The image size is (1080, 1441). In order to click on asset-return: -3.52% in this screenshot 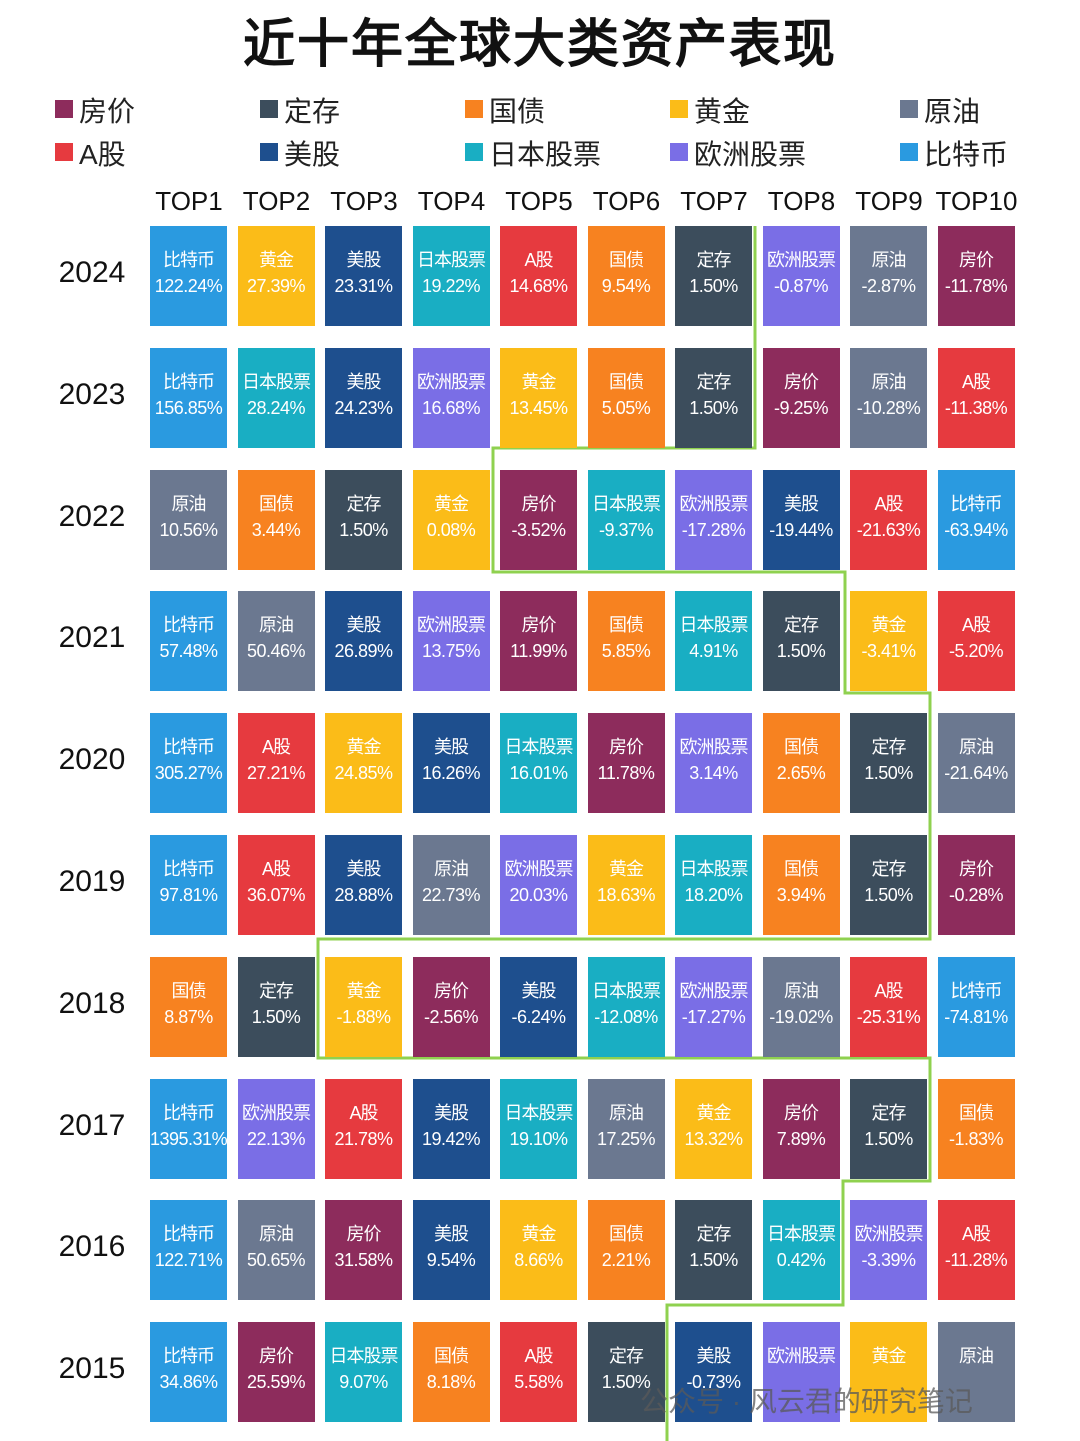, I will do `click(538, 529)`.